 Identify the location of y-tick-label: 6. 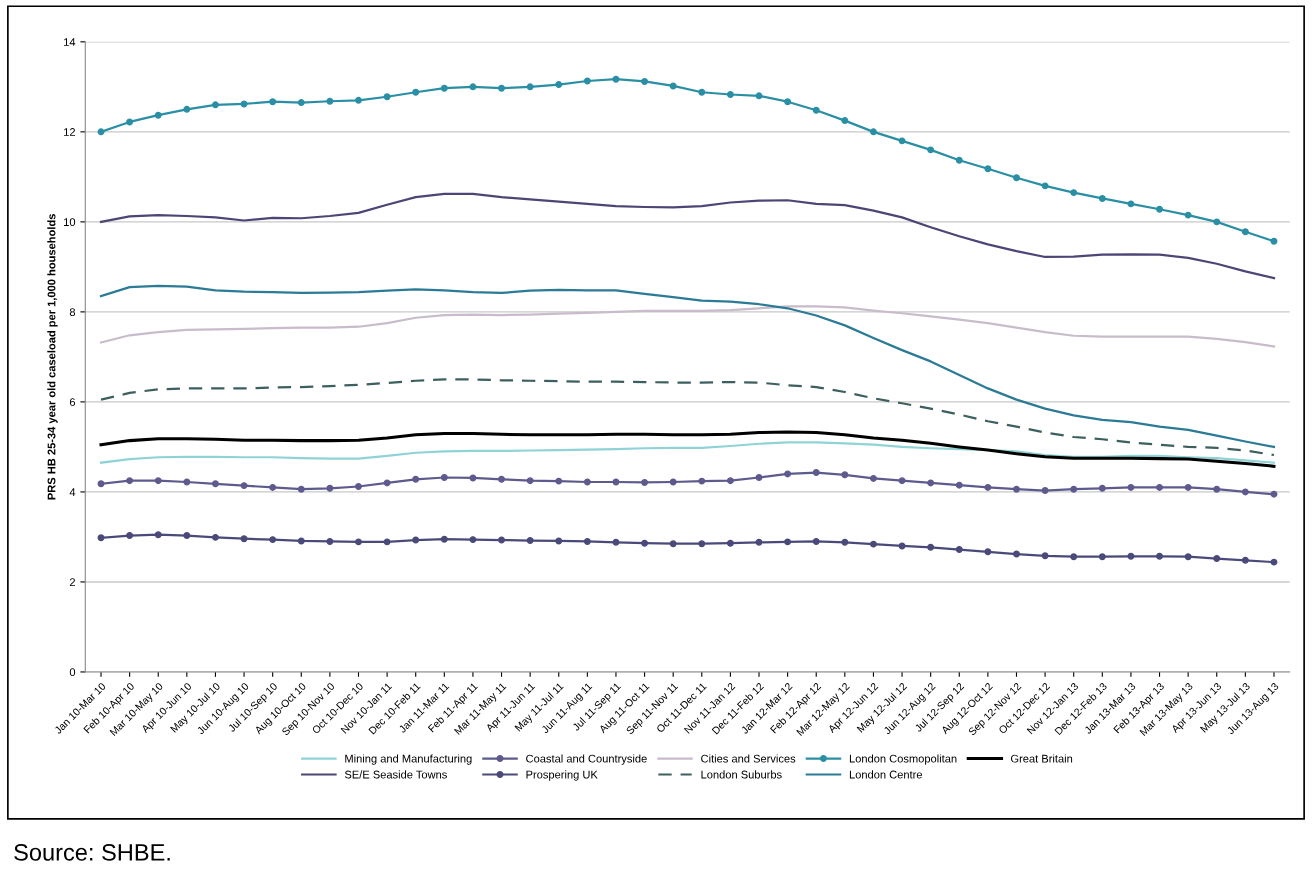
(72, 402).